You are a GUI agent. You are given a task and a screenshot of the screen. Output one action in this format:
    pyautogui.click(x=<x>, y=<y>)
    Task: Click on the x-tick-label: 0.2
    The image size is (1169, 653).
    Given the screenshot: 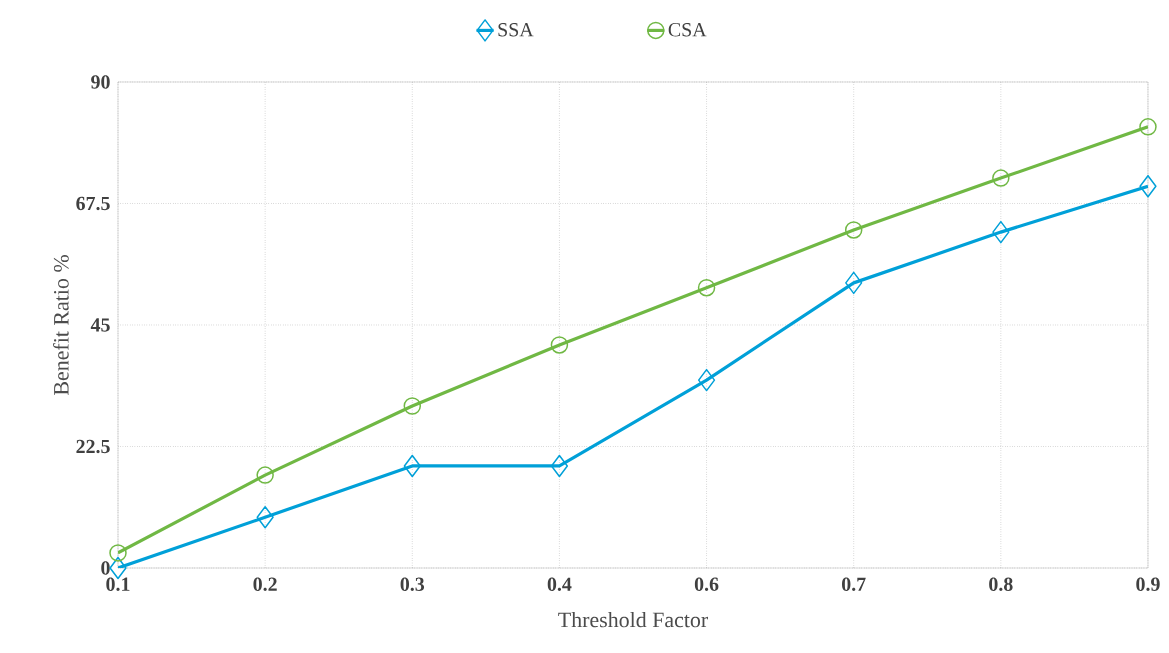 What is the action you would take?
    pyautogui.click(x=265, y=584)
    